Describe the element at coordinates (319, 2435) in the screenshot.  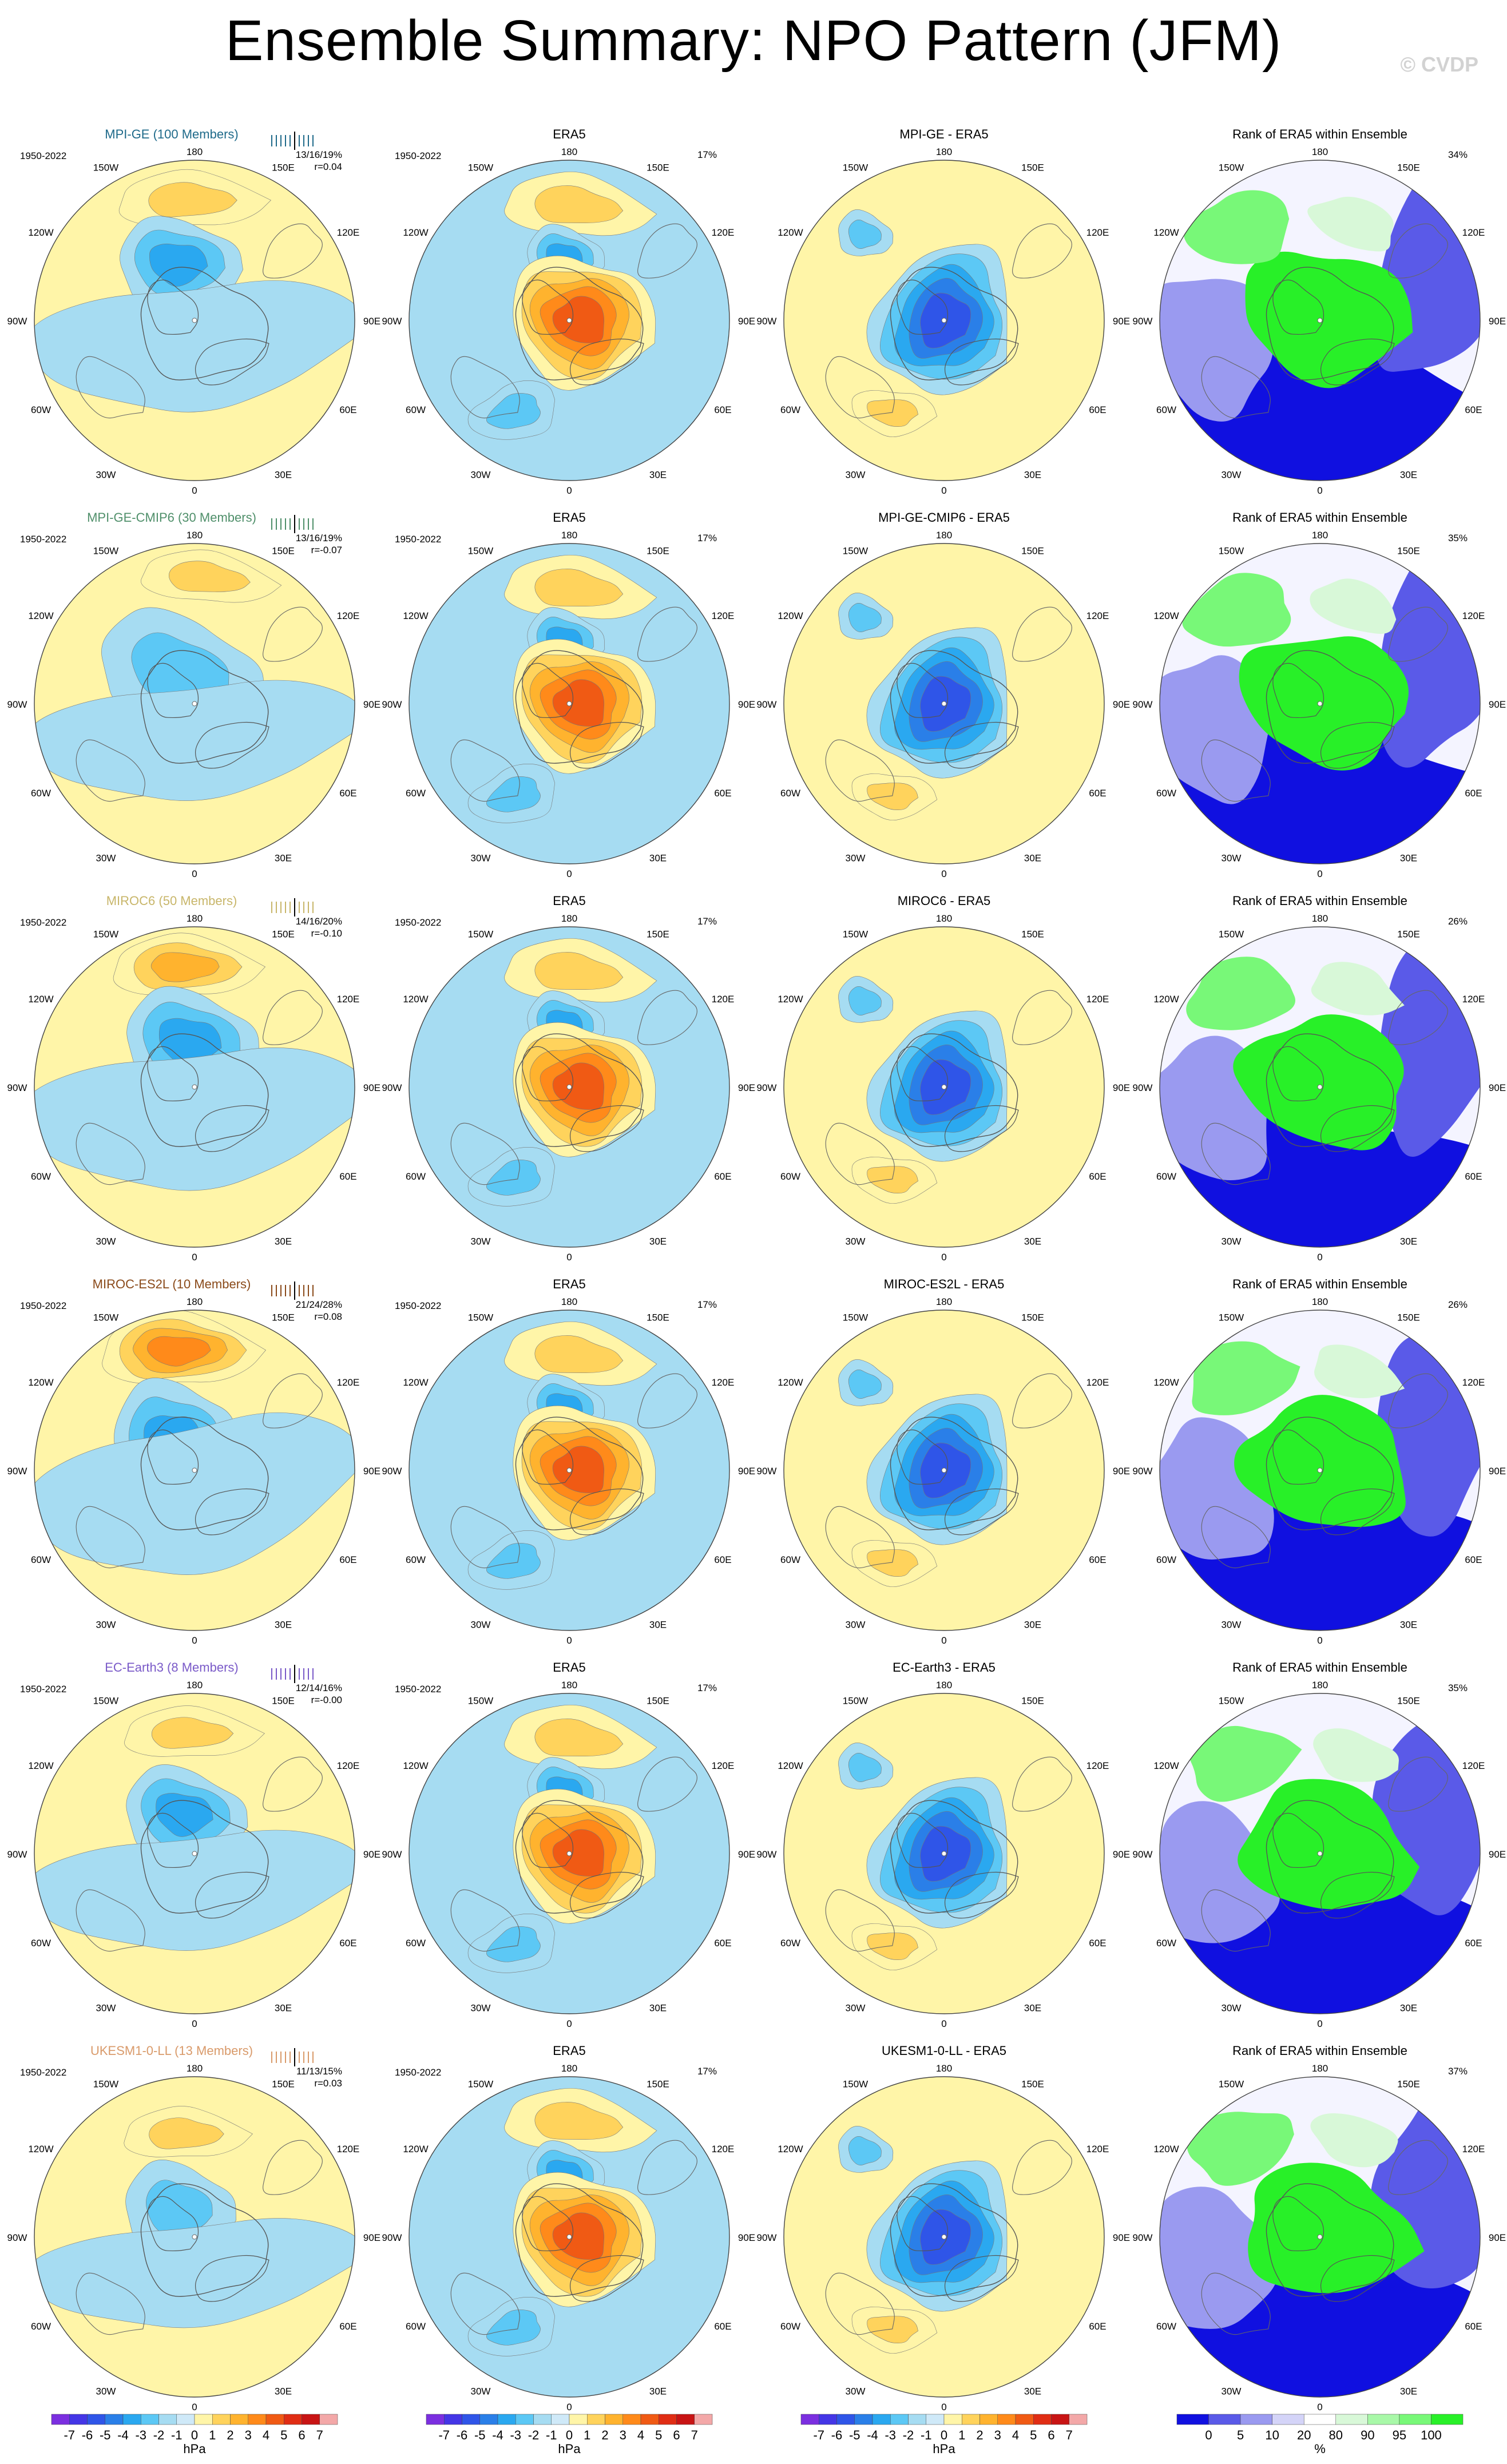
I see `colorbar-tick-label: 7` at that location.